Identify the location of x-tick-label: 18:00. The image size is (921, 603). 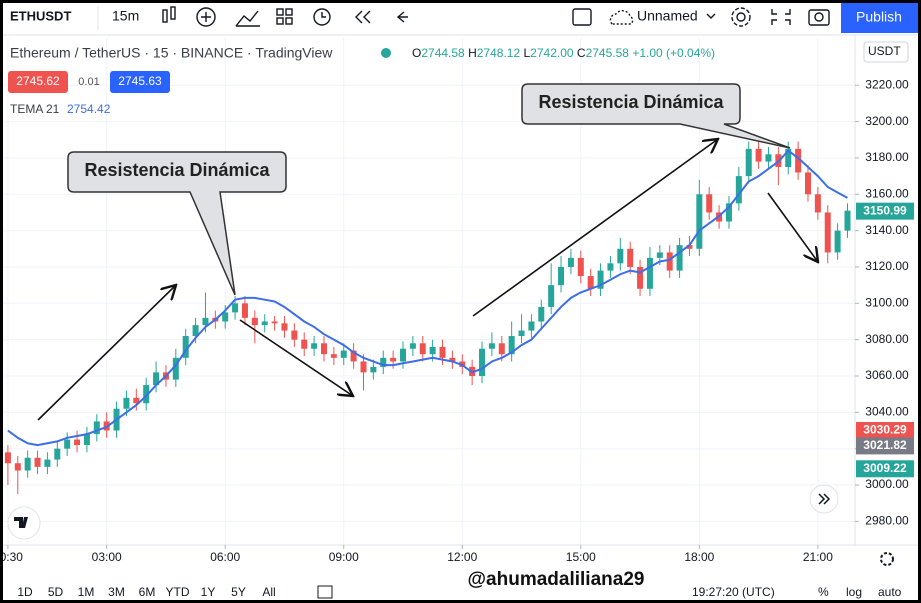
(699, 557).